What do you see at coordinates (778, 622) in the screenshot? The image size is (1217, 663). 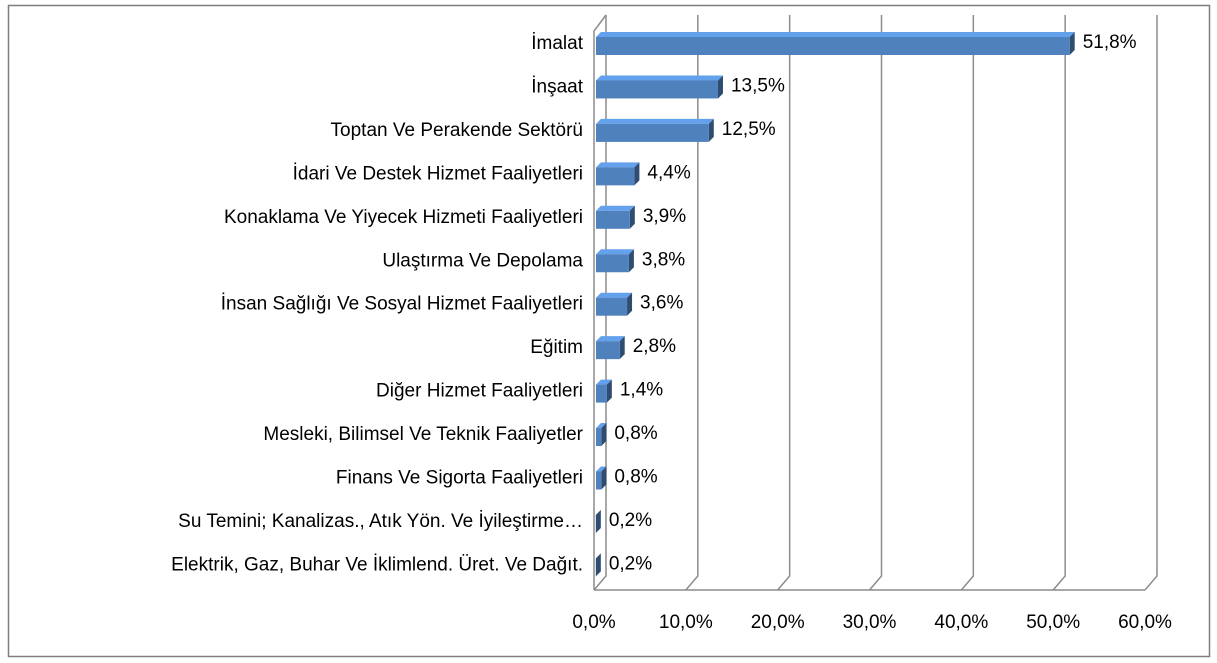 I see `x-tick-label: 20,0%` at bounding box center [778, 622].